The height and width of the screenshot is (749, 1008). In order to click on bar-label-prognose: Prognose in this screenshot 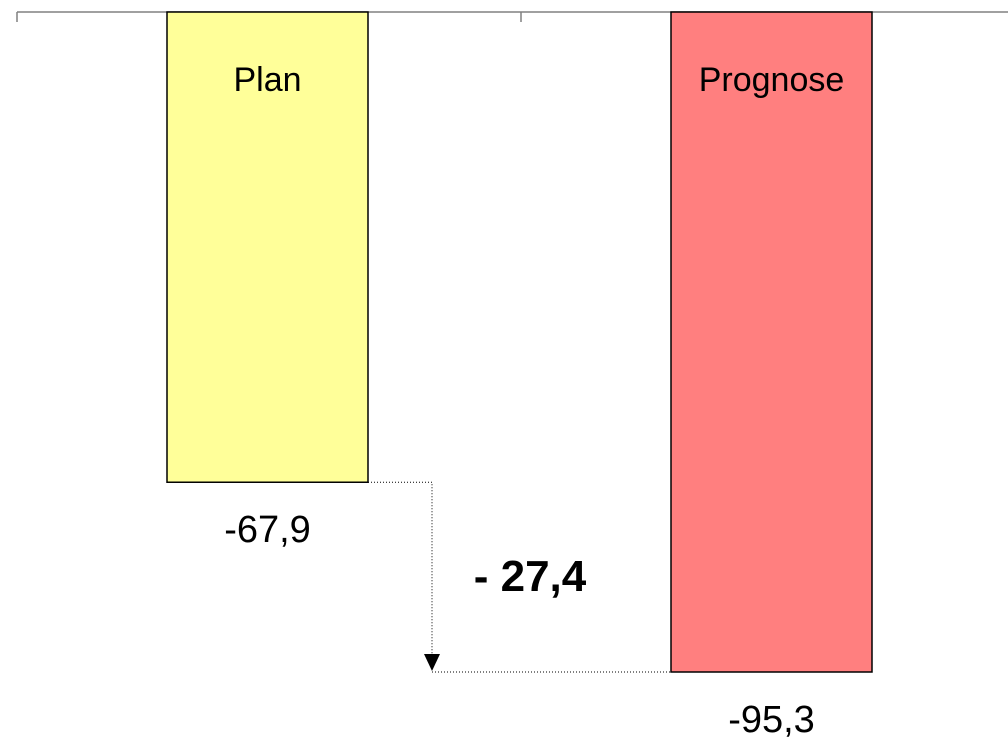, I will do `click(772, 80)`.